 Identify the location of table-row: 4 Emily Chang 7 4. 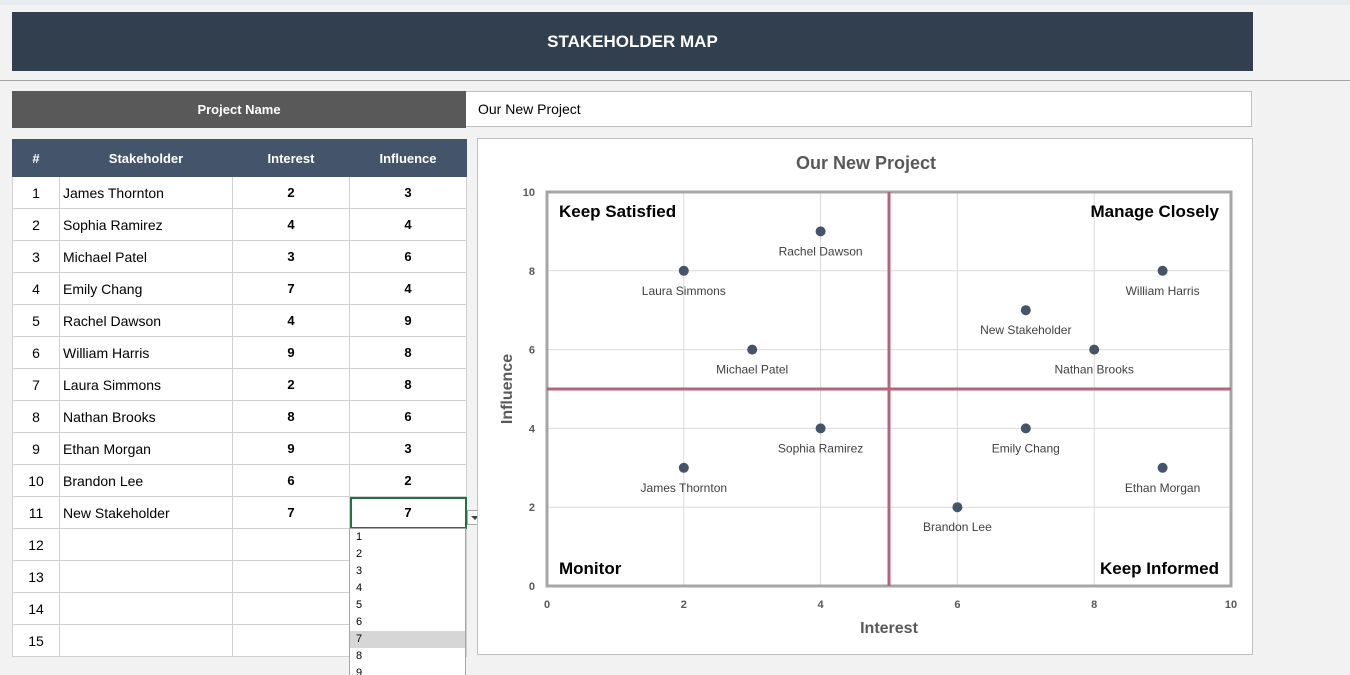
(239, 288).